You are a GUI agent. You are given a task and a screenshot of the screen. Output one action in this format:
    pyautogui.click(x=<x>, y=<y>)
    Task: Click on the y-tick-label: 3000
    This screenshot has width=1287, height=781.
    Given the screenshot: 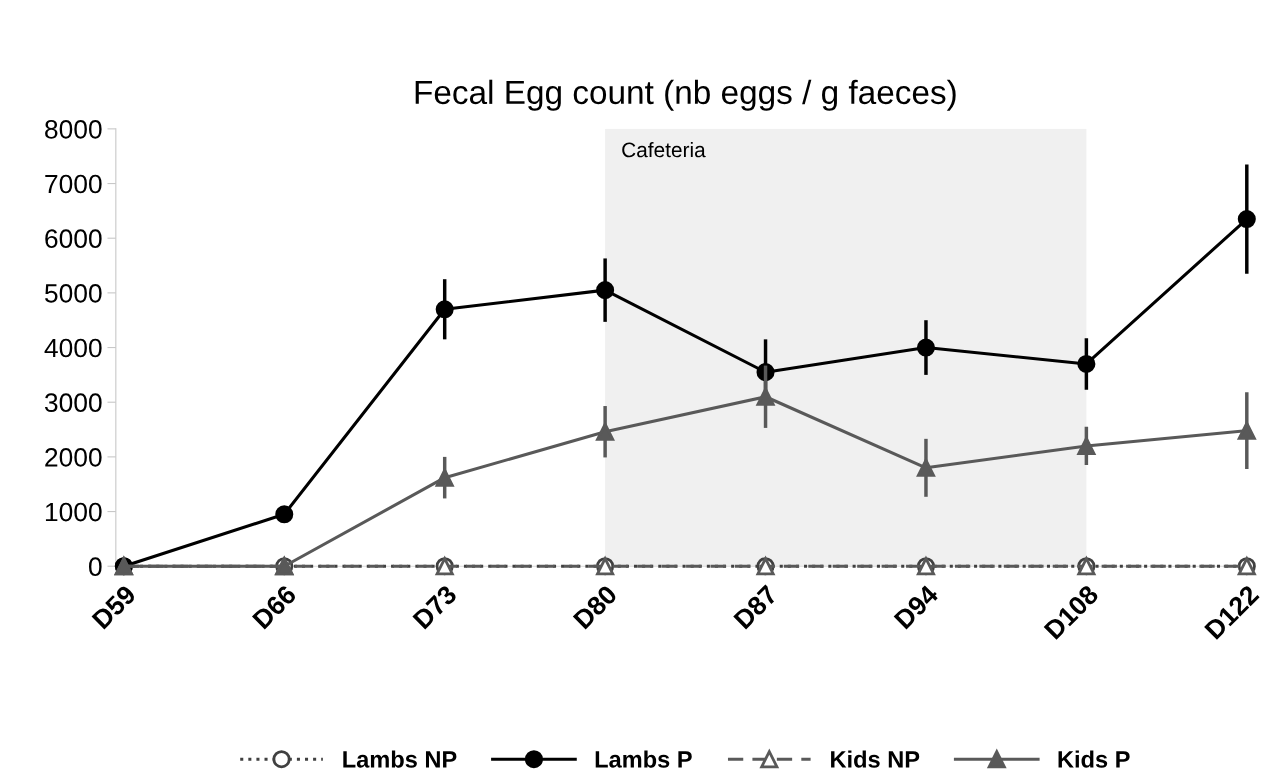 What is the action you would take?
    pyautogui.click(x=73, y=403)
    